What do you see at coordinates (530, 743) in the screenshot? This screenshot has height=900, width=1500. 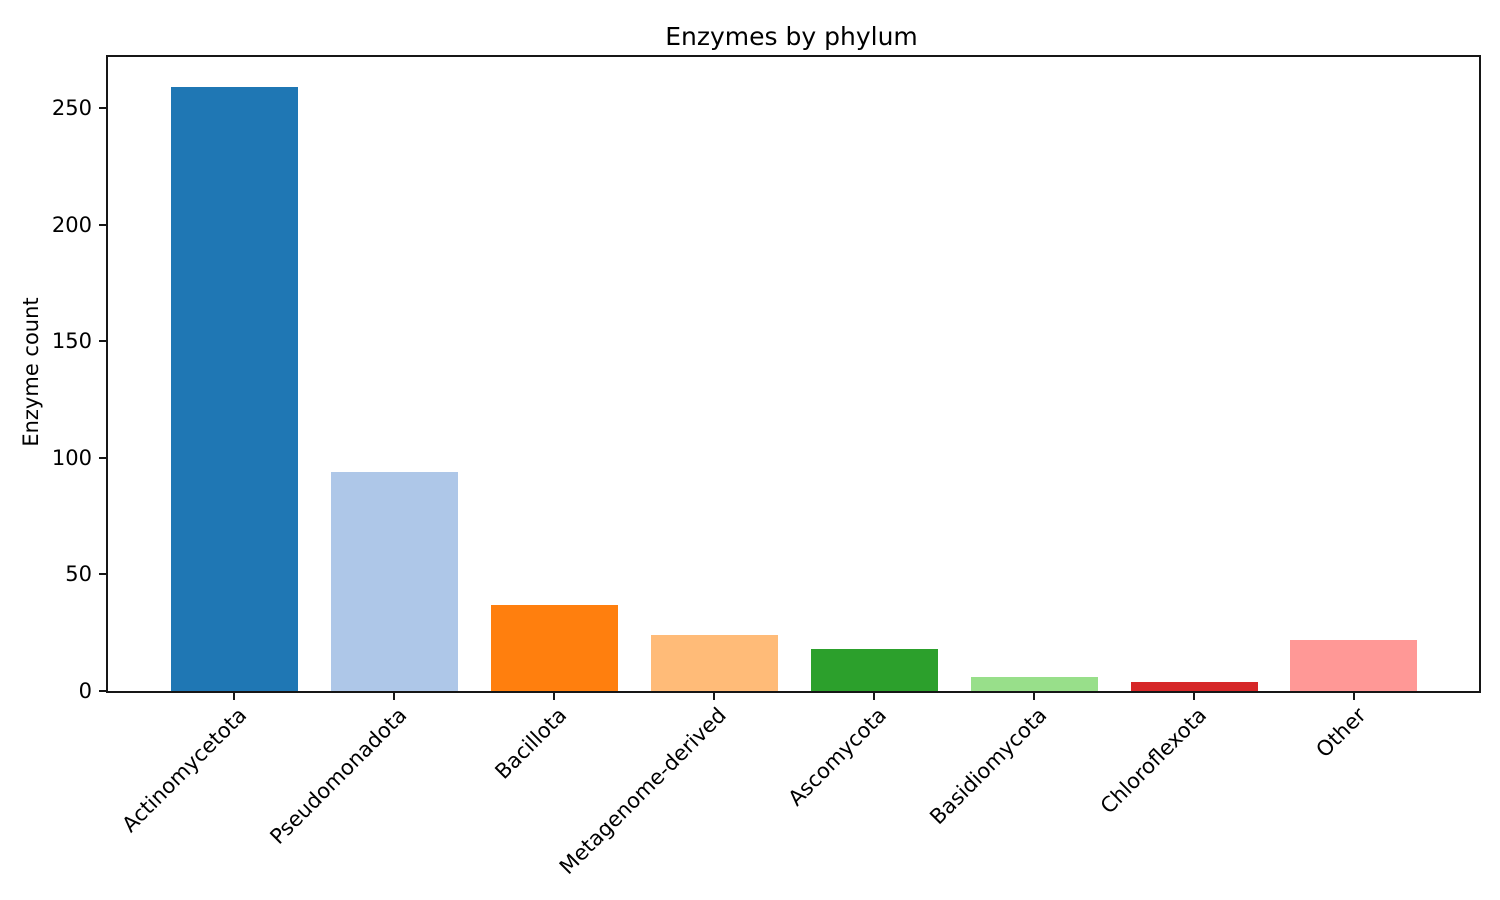 I see `x-tick-label-bacillota: Bacillota` at bounding box center [530, 743].